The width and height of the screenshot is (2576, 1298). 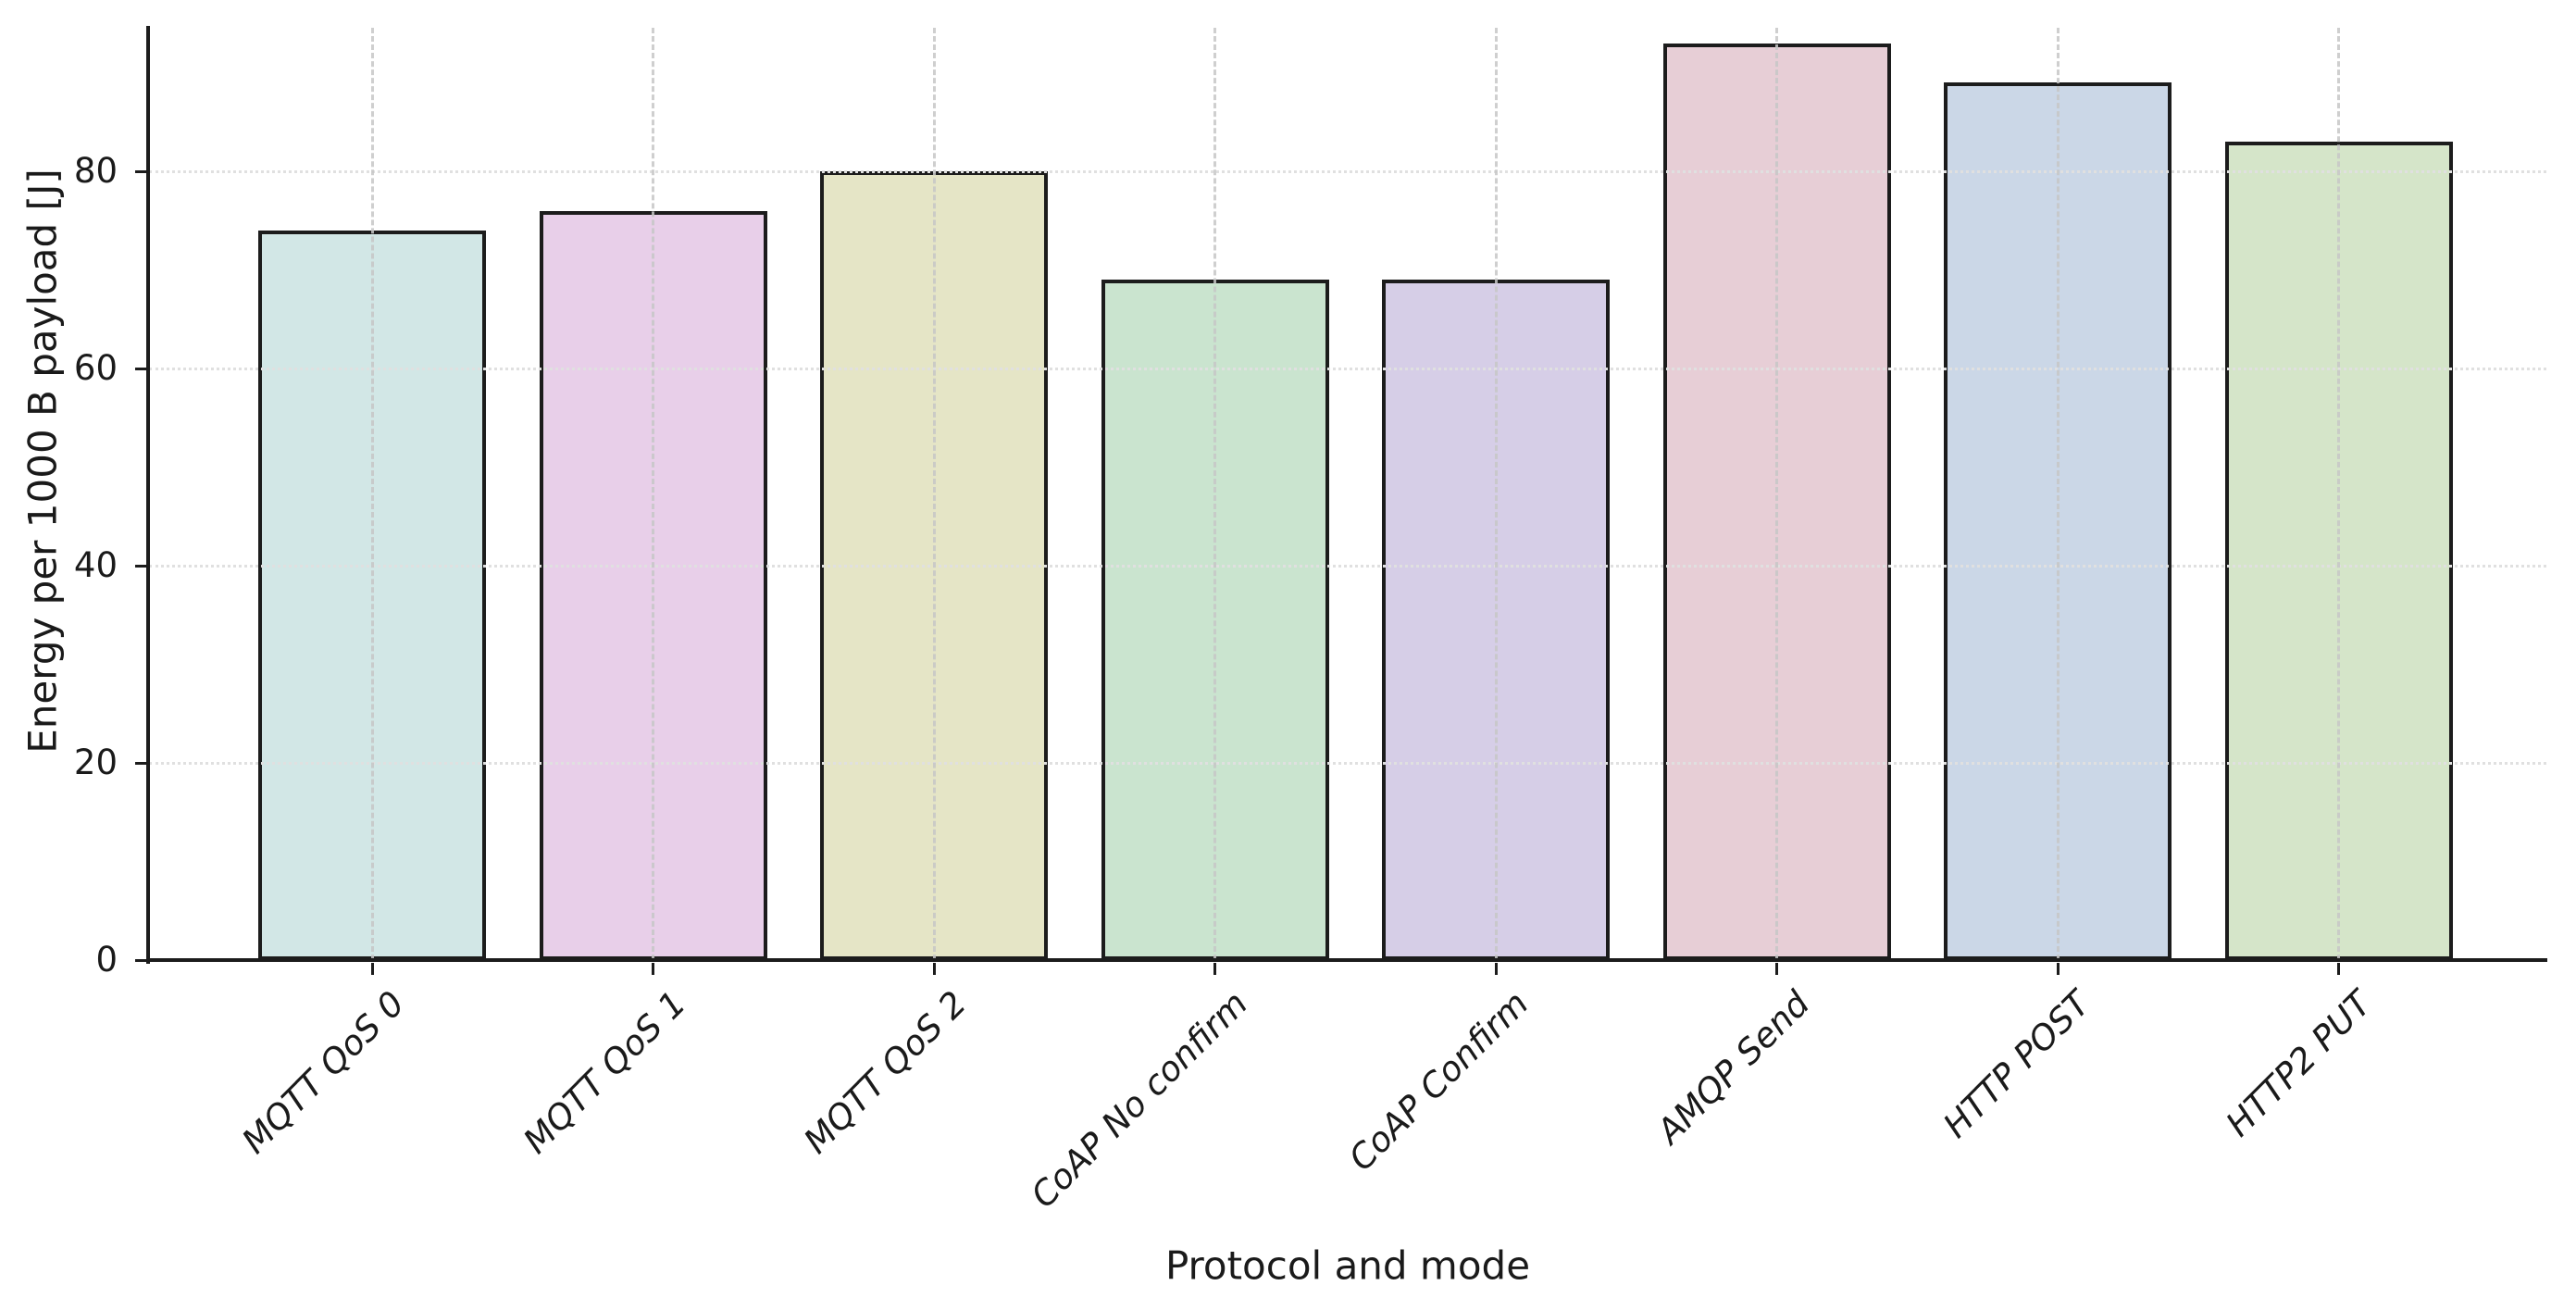 I want to click on x-tick-label-mqtt-qos-2: MQTT QoS 2, so click(x=885, y=1072).